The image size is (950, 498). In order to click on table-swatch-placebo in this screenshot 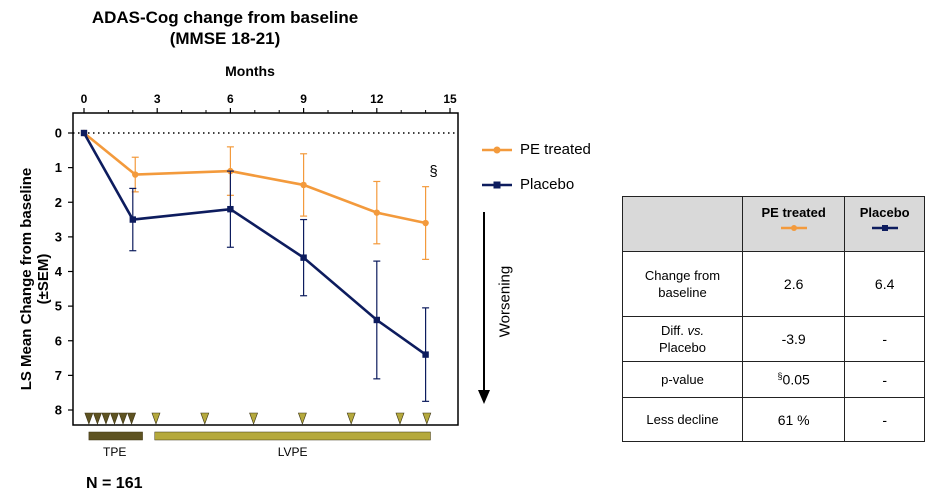, I will do `click(884, 228)`.